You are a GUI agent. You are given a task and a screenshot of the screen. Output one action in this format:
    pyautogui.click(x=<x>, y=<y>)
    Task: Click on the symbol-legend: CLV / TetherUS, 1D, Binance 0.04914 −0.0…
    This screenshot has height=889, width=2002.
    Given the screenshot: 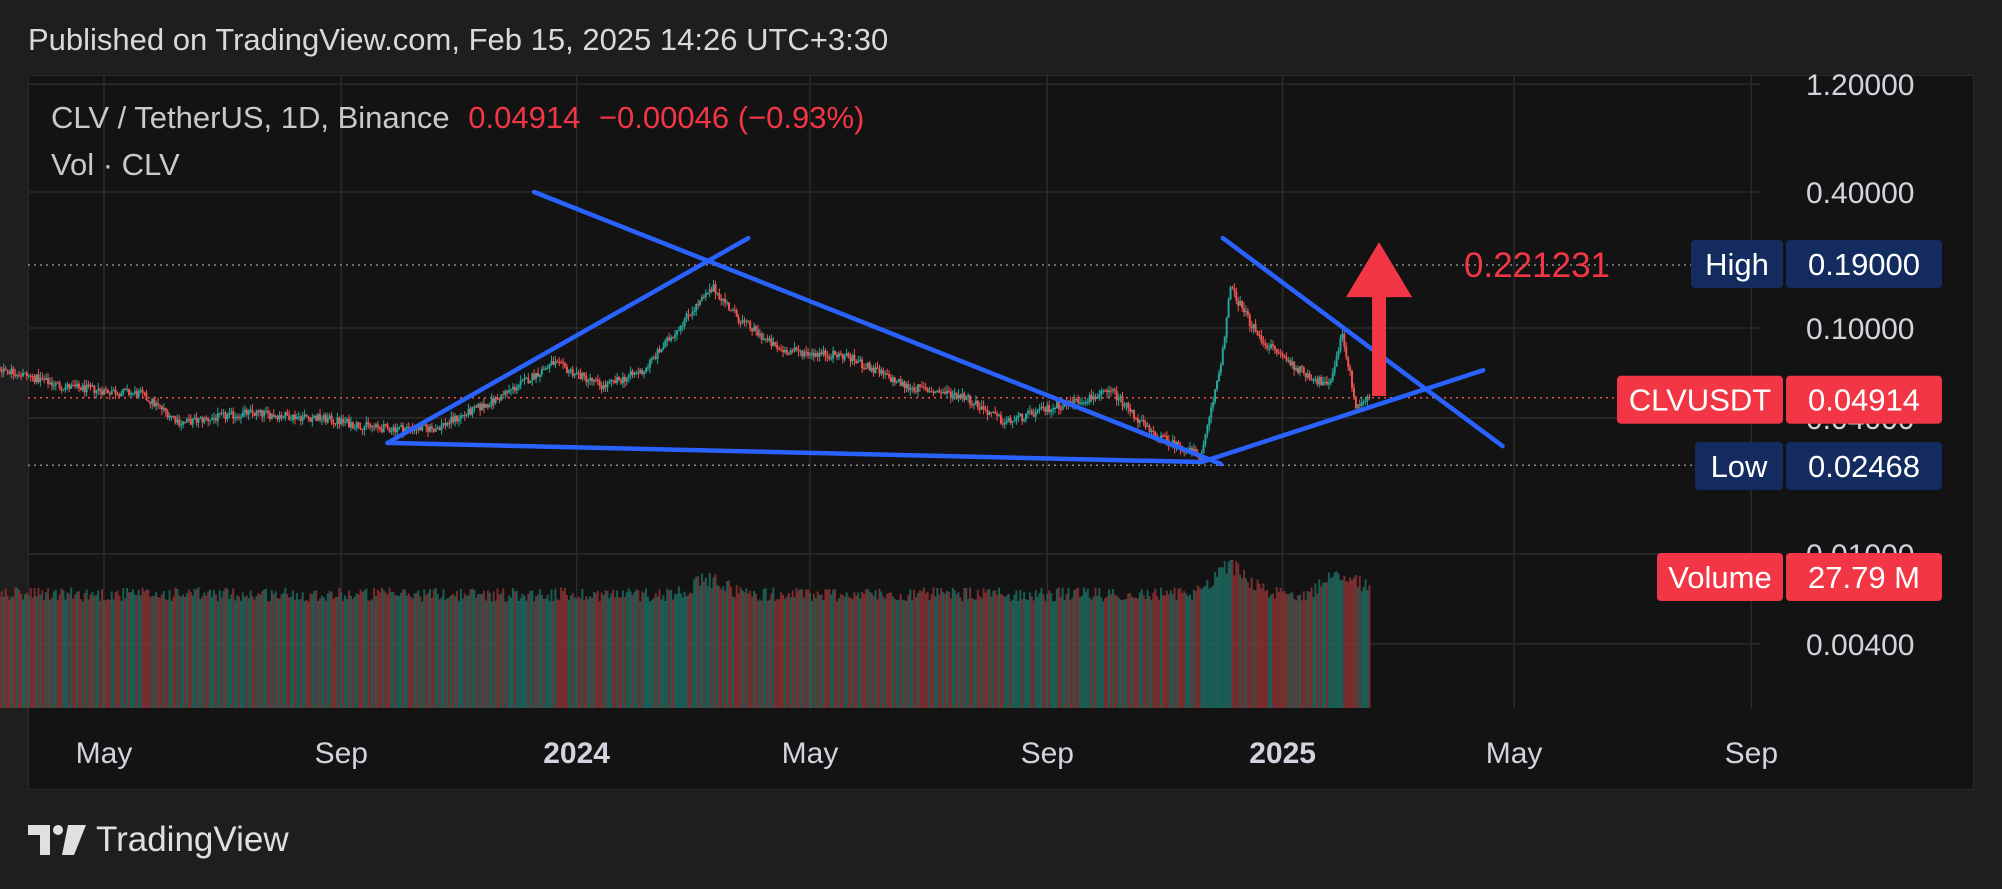 What is the action you would take?
    pyautogui.click(x=457, y=118)
    